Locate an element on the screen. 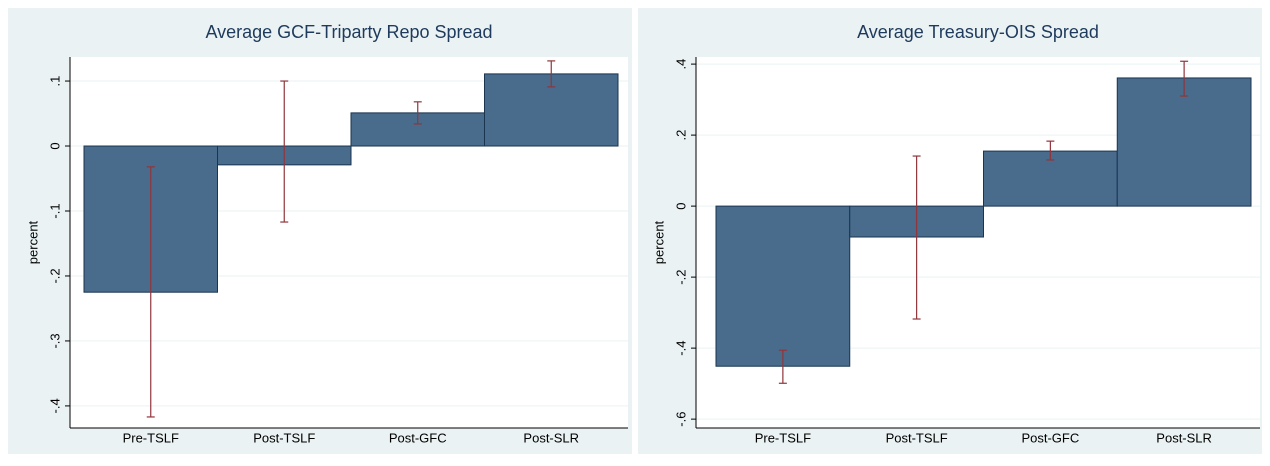  y-tick-label: .1 is located at coordinates (54, 81).